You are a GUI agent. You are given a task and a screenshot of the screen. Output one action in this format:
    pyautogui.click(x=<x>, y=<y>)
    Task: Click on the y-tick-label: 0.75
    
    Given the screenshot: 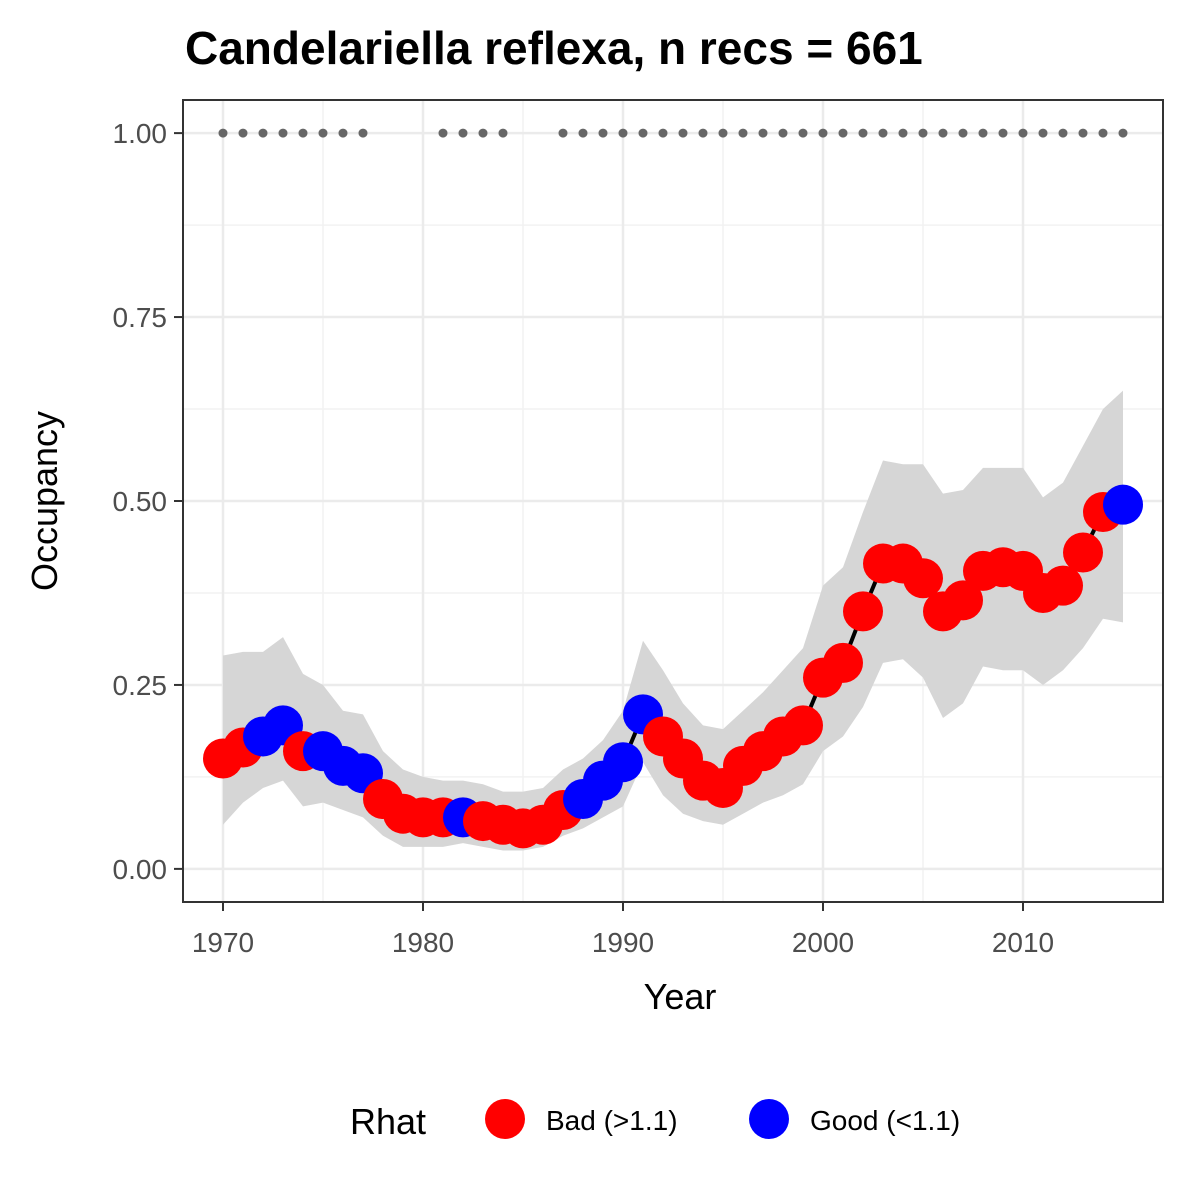 What is the action you would take?
    pyautogui.click(x=140, y=317)
    